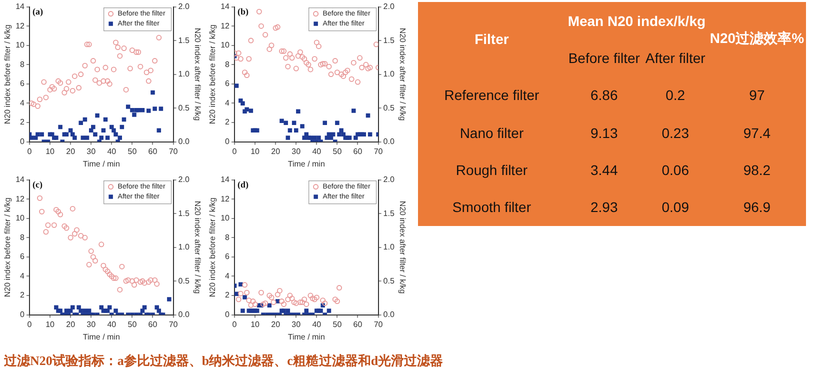 This screenshot has width=813, height=374. Describe the element at coordinates (675, 170) in the screenshot. I see `data-label: 0.06` at that location.